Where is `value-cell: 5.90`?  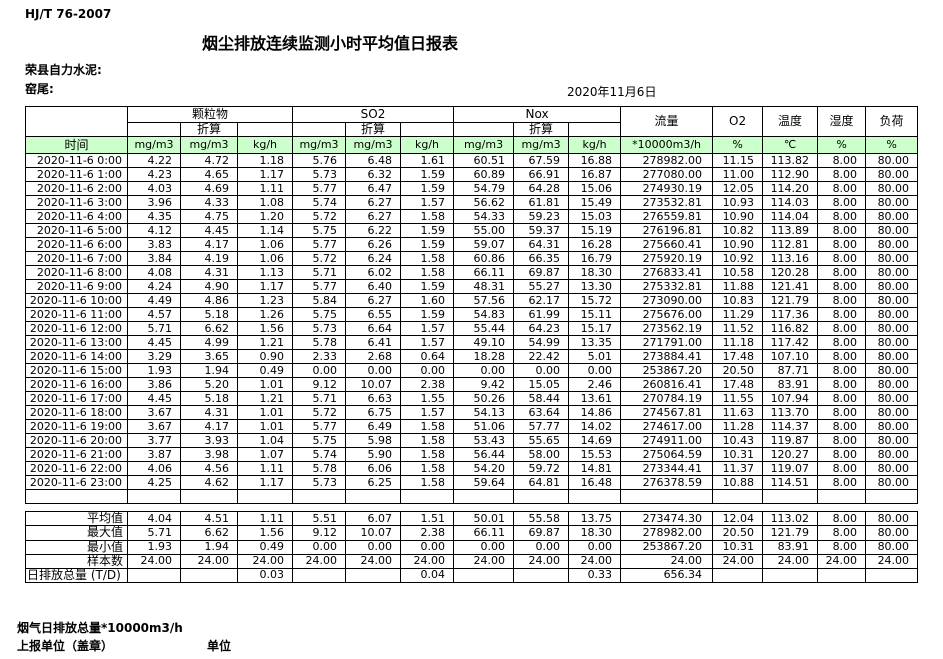 value-cell: 5.90 is located at coordinates (373, 455).